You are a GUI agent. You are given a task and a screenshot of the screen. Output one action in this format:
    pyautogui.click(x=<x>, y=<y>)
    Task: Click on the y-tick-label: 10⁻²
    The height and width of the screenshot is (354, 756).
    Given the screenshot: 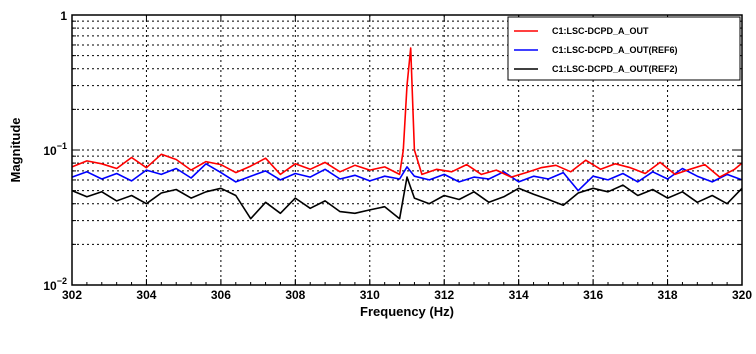 What is the action you would take?
    pyautogui.click(x=55, y=284)
    